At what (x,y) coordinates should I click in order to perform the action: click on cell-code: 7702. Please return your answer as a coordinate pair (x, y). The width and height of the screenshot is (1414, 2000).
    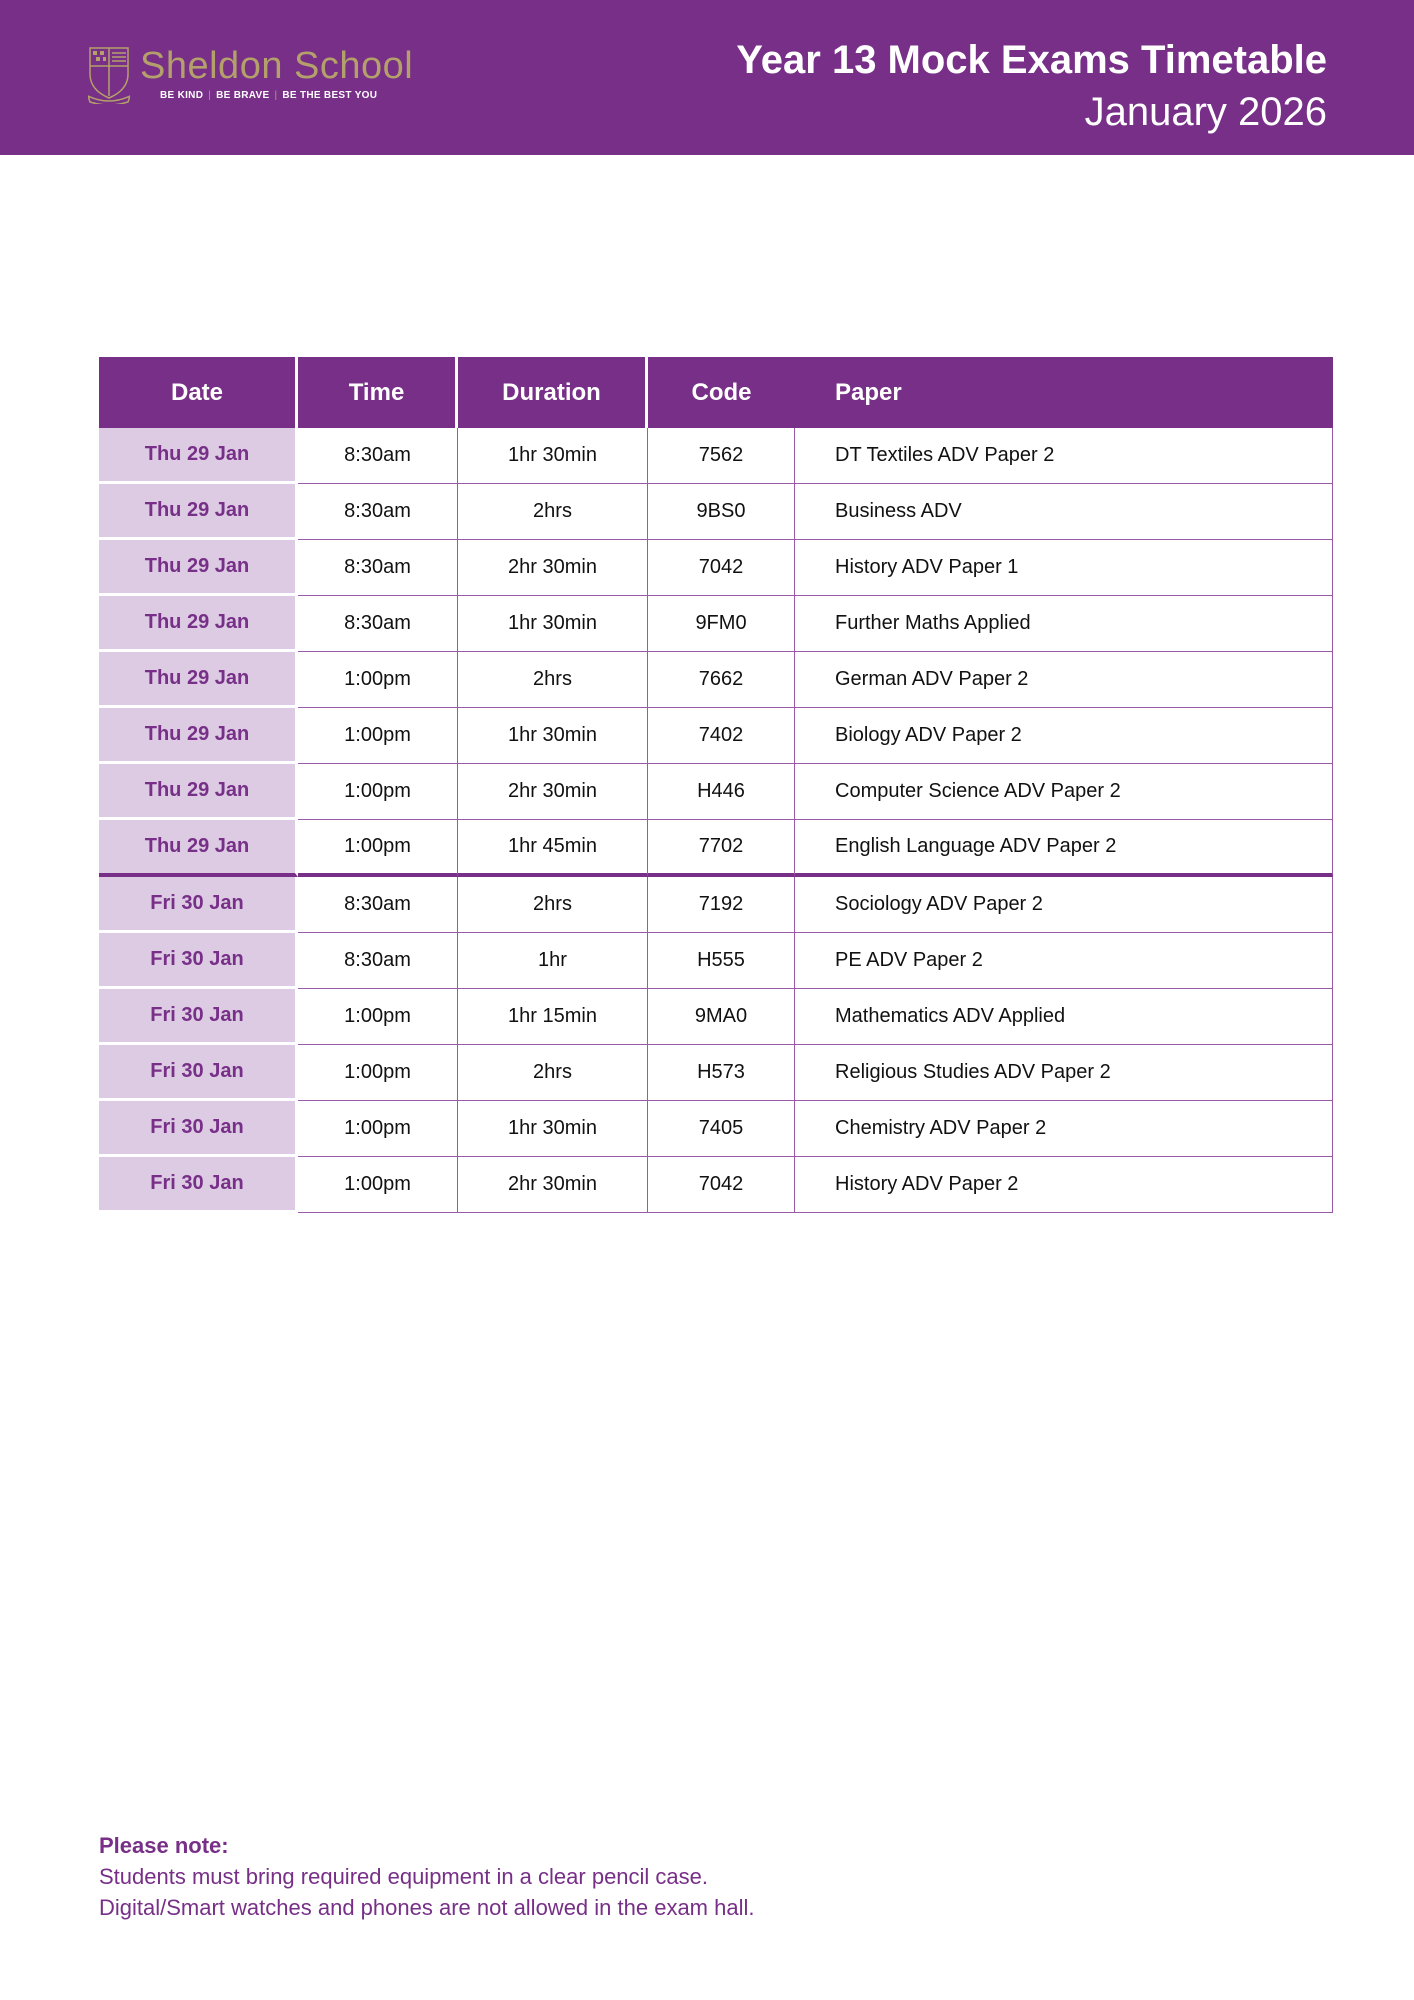
    Looking at the image, I should click on (721, 848).